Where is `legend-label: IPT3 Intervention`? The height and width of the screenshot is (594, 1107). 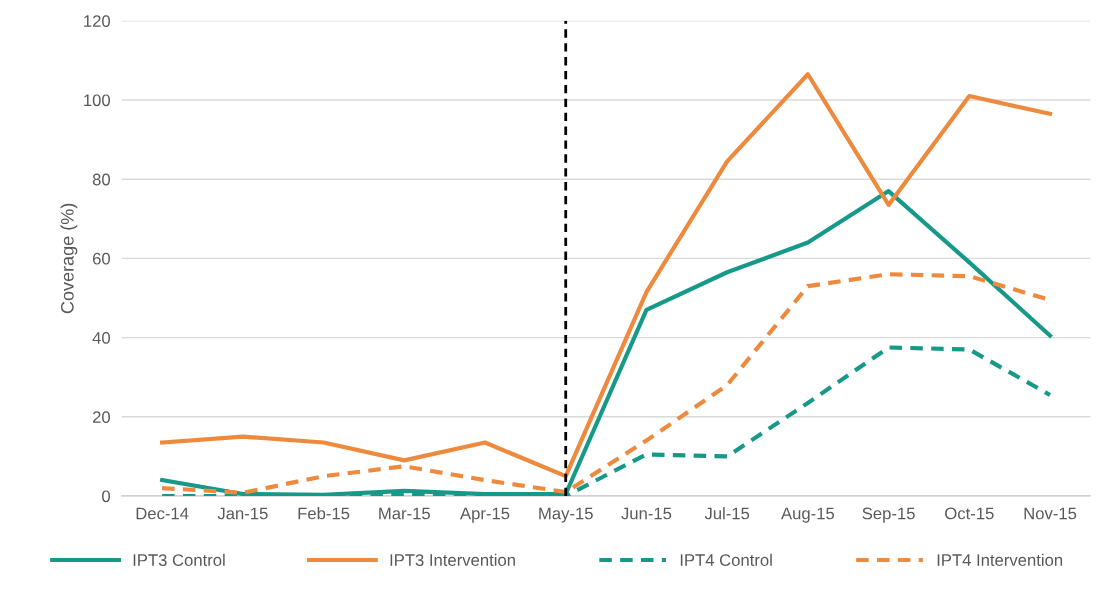 legend-label: IPT3 Intervention is located at coordinates (452, 559).